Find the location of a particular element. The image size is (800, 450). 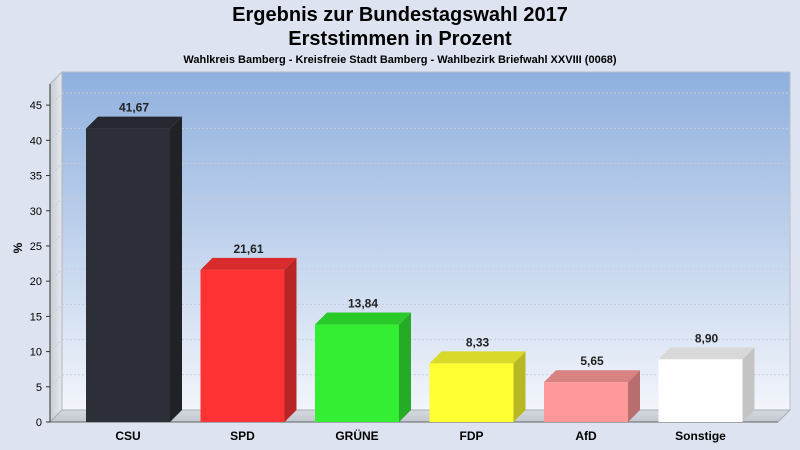

bar-spd is located at coordinates (248, 339).